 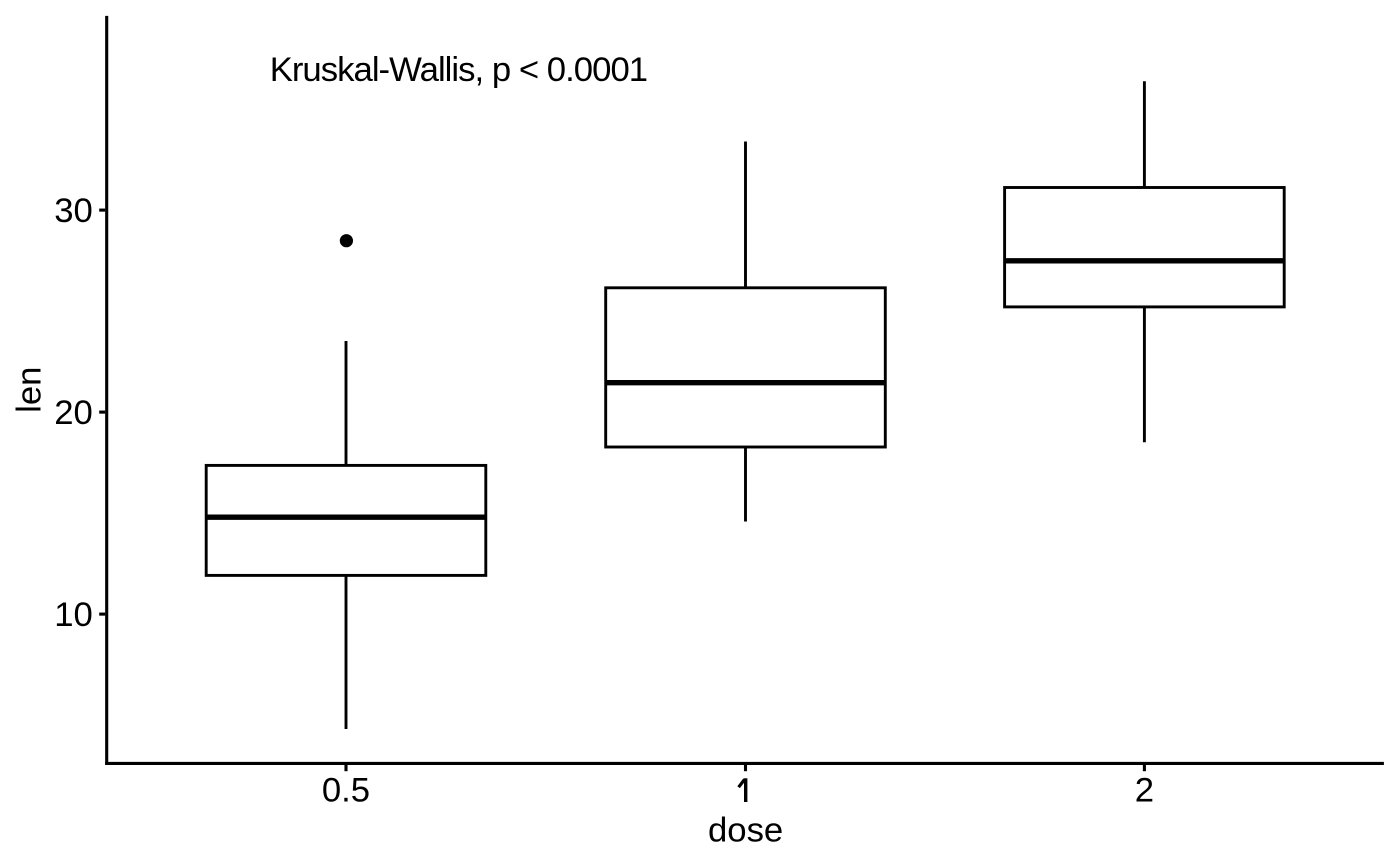 I want to click on svg-text: 2, so click(x=1144, y=791).